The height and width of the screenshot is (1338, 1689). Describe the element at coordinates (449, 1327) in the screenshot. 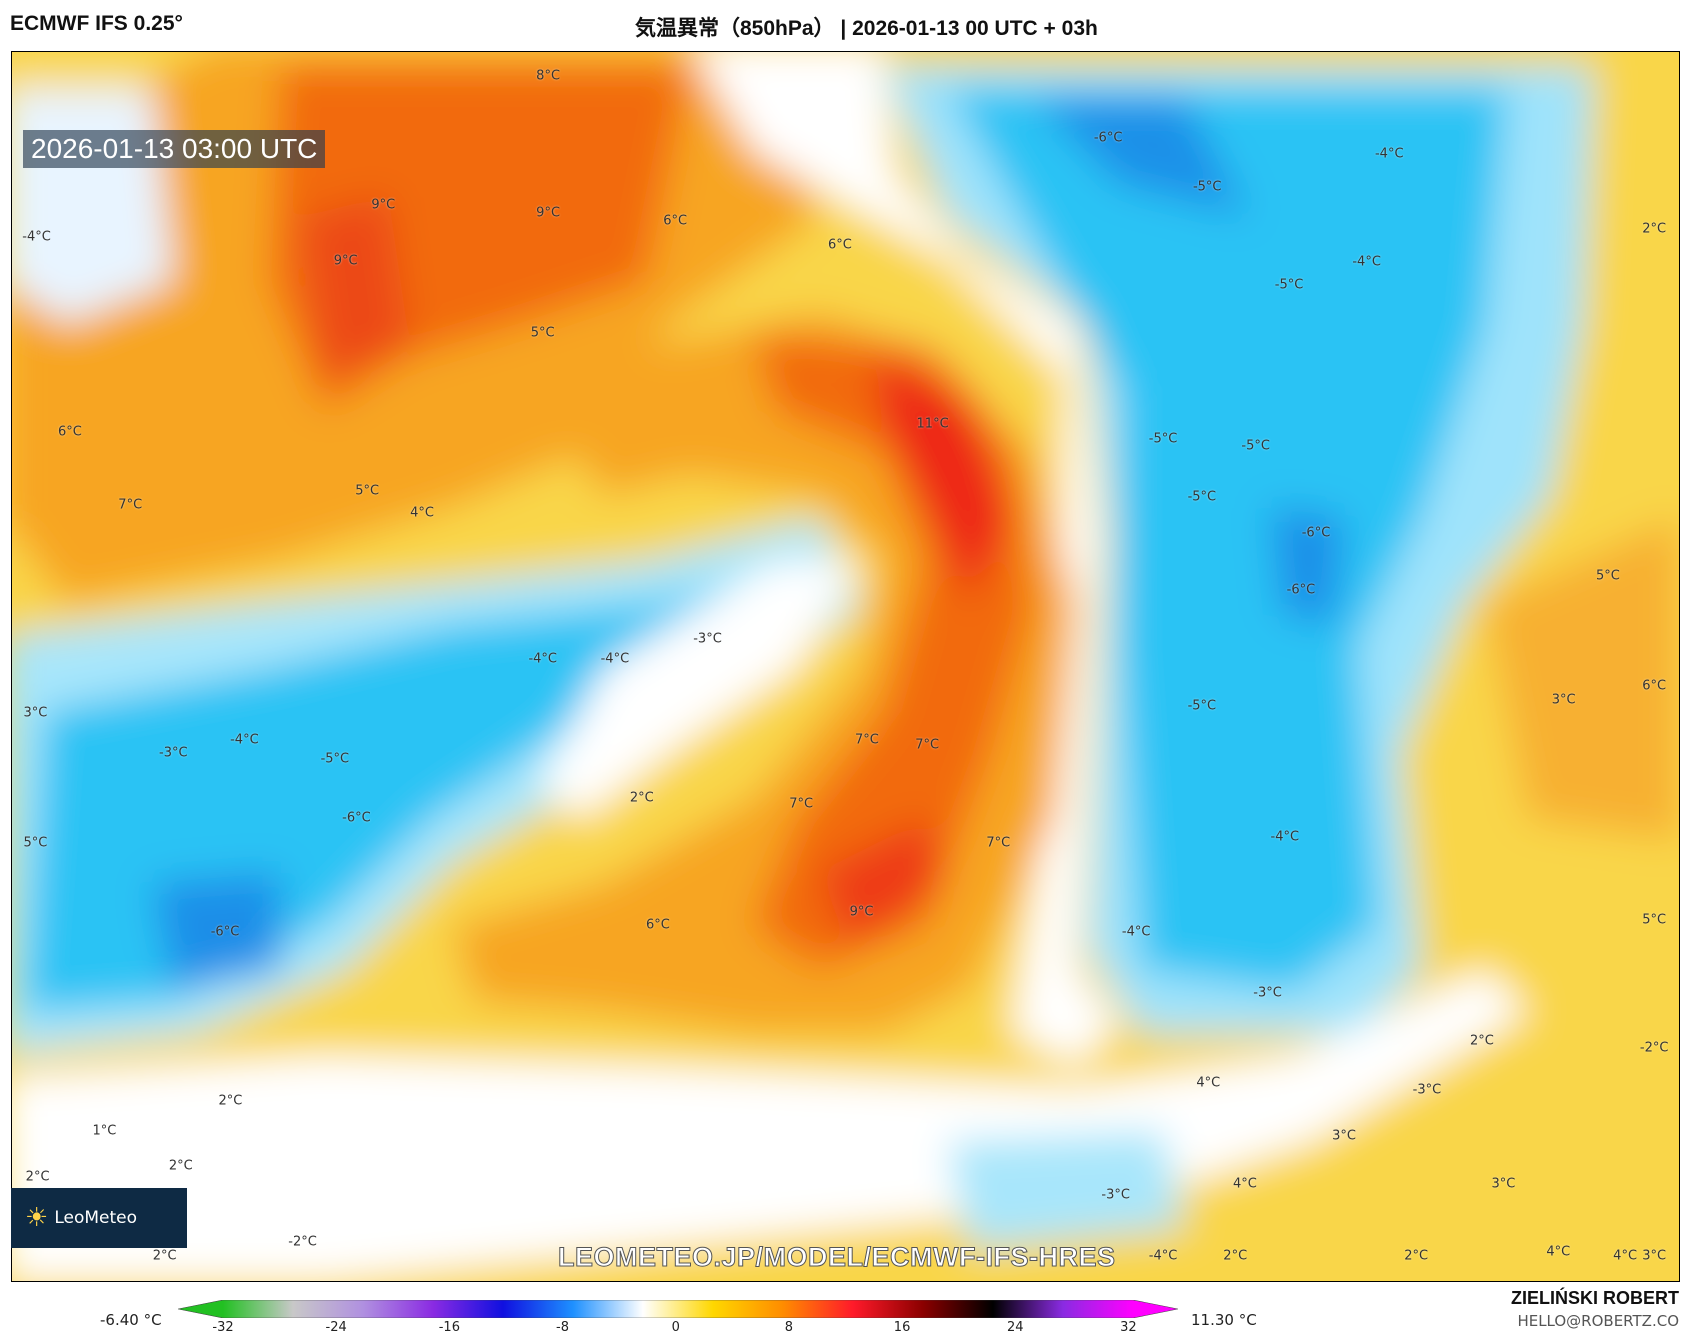

I see `colorbar-tick-label: -16` at that location.